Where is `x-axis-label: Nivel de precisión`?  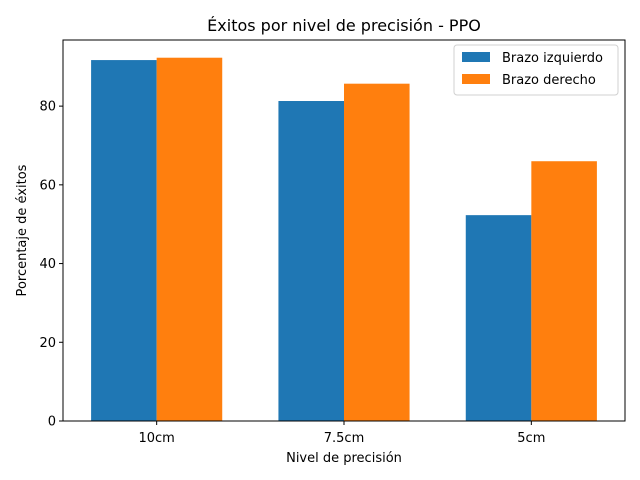 x-axis-label: Nivel de precisión is located at coordinates (344, 458).